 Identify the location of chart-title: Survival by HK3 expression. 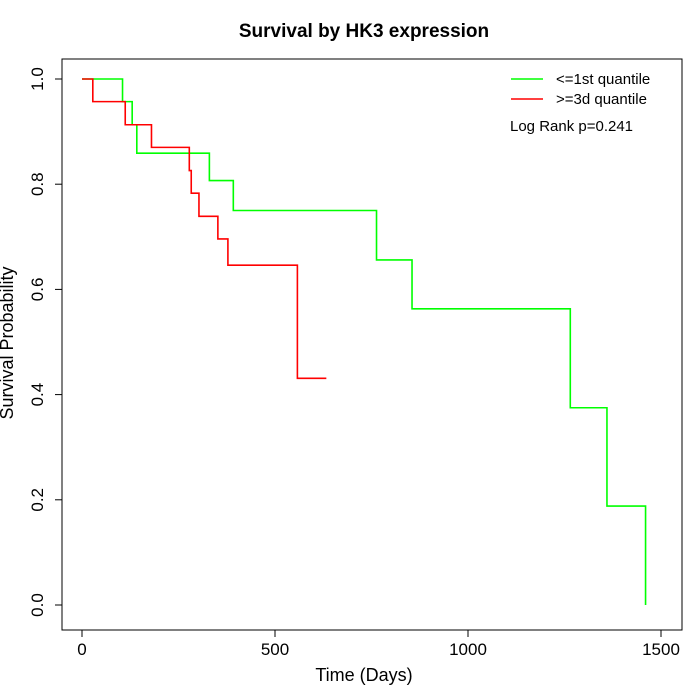
(364, 31).